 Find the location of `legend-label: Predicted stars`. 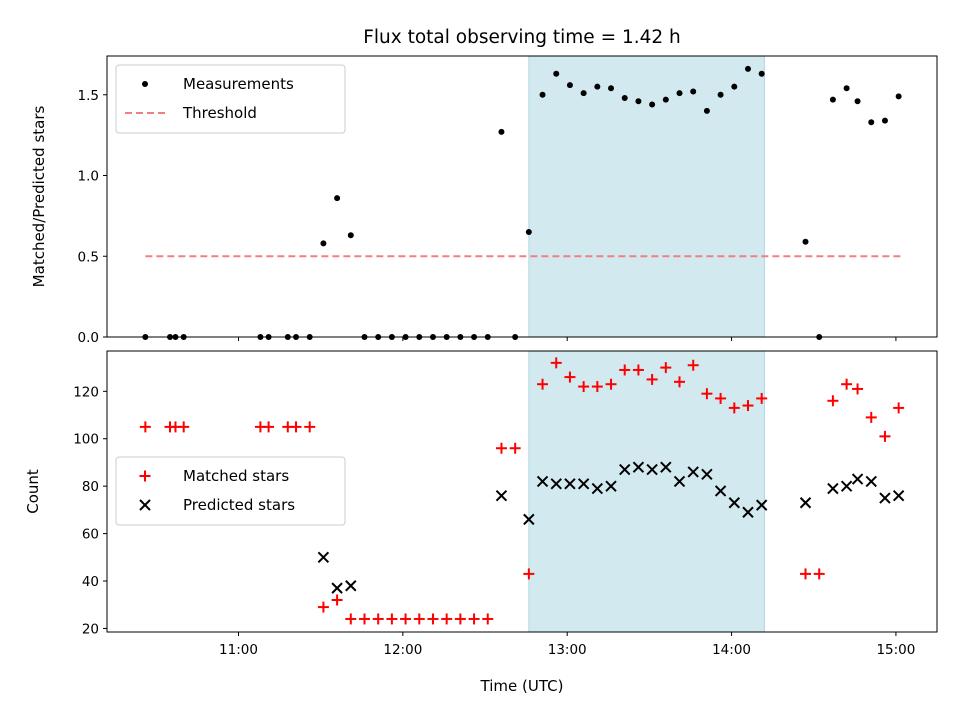

legend-label: Predicted stars is located at coordinates (239, 505).